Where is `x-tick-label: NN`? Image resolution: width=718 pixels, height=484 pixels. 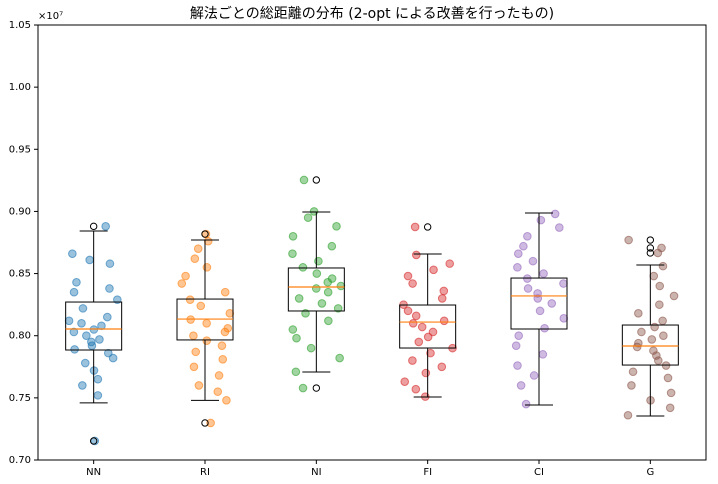
x-tick-label: NN is located at coordinates (93, 472).